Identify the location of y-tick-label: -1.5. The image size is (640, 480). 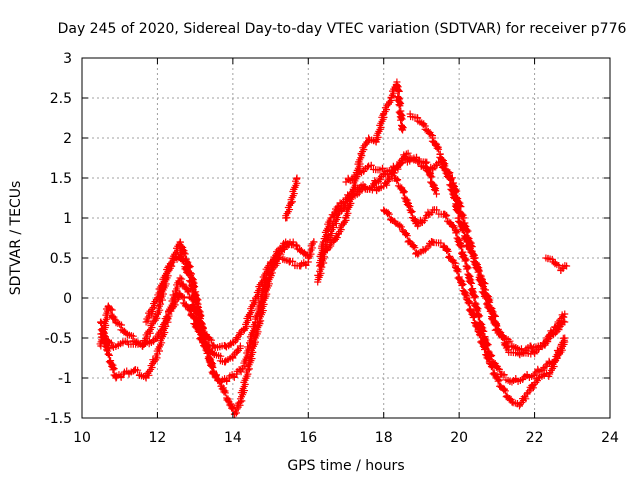
(58, 419).